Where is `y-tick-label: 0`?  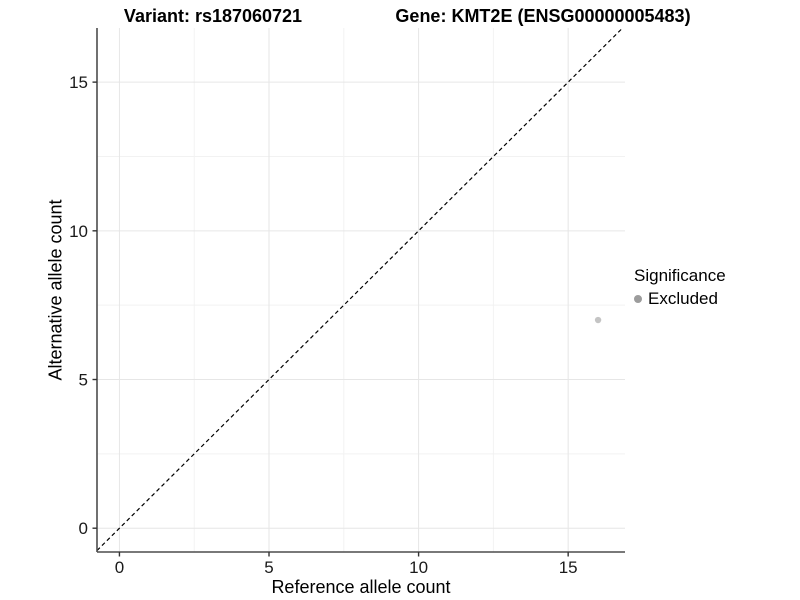
y-tick-label: 0 is located at coordinates (83, 528).